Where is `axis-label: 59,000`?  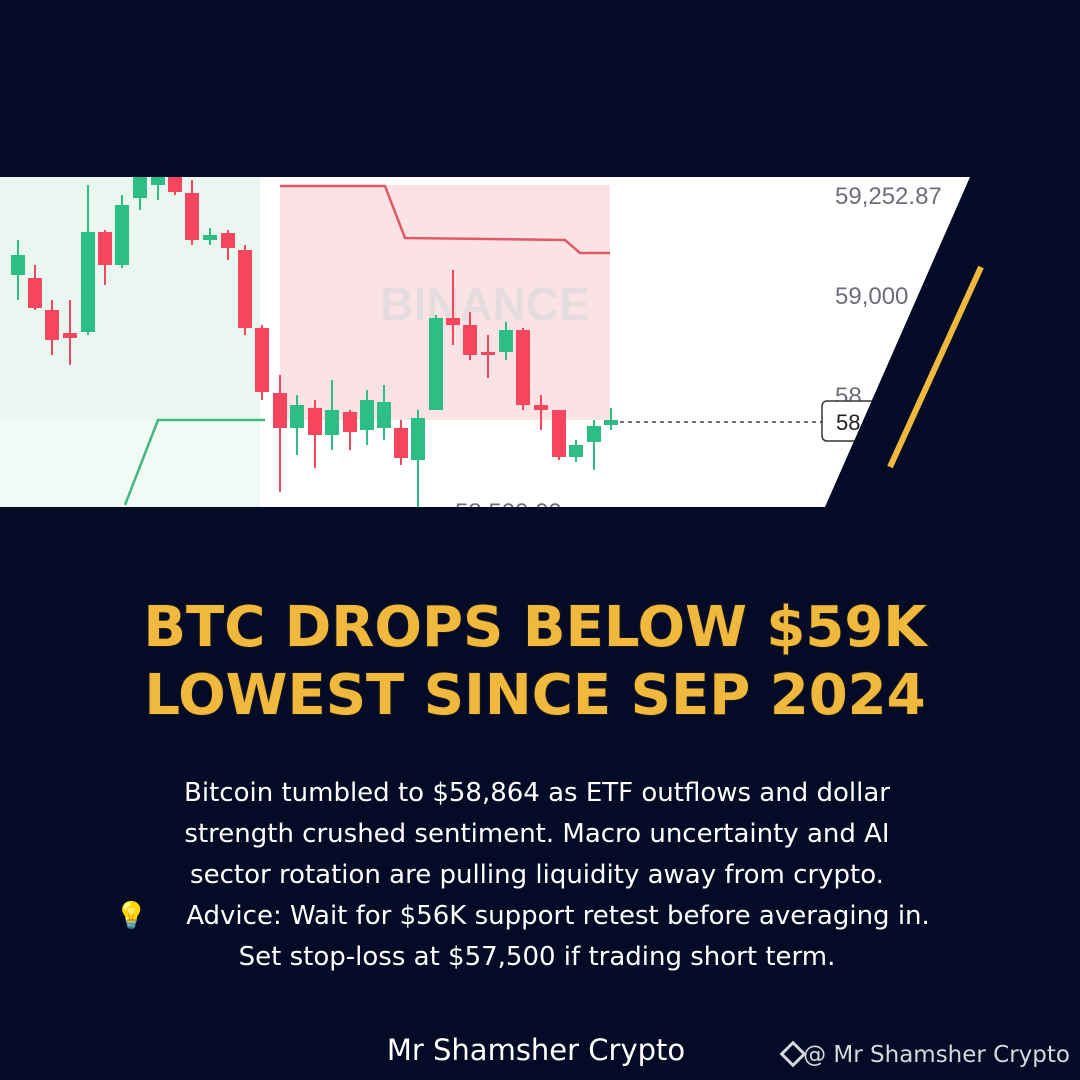 axis-label: 59,000 is located at coordinates (871, 296).